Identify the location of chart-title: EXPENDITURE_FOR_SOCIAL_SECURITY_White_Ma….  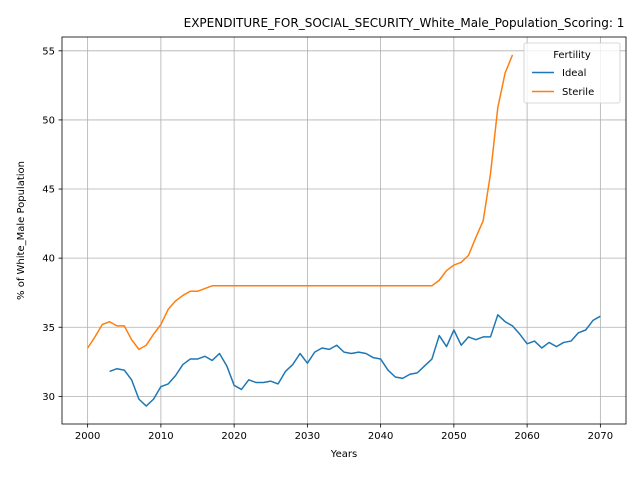
(404, 23).